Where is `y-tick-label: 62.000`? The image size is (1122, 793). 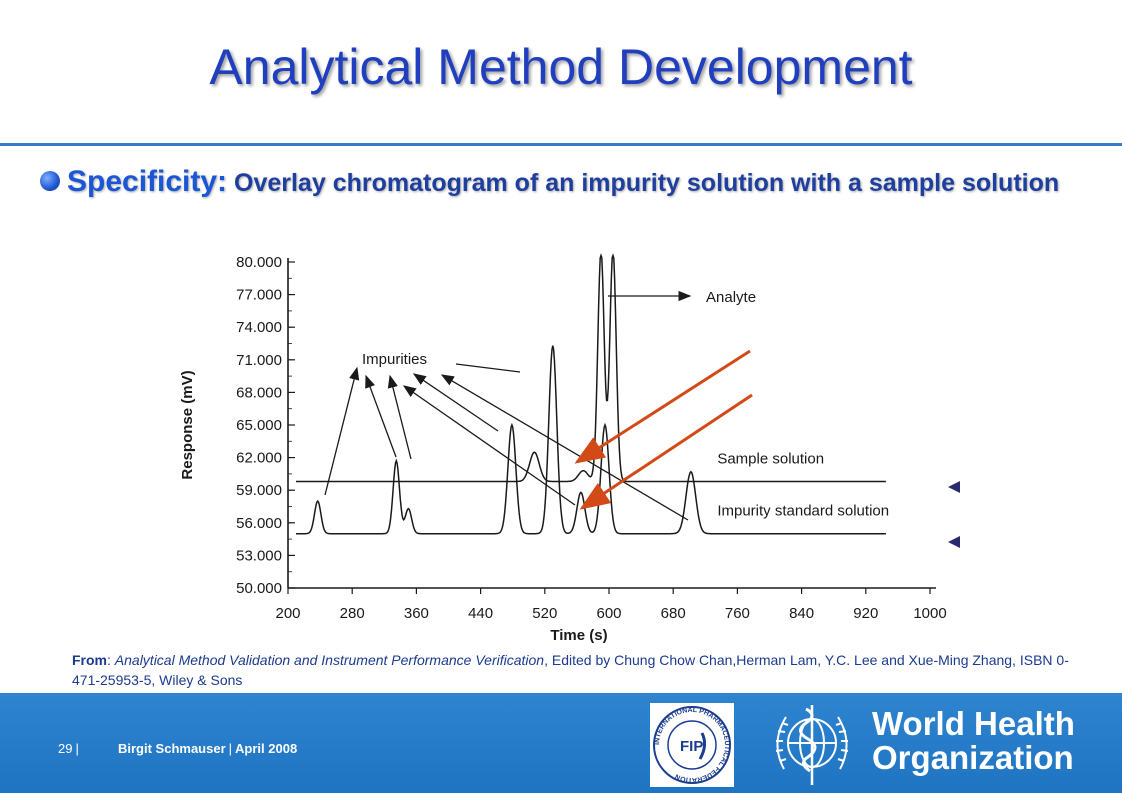 y-tick-label: 62.000 is located at coordinates (259, 458).